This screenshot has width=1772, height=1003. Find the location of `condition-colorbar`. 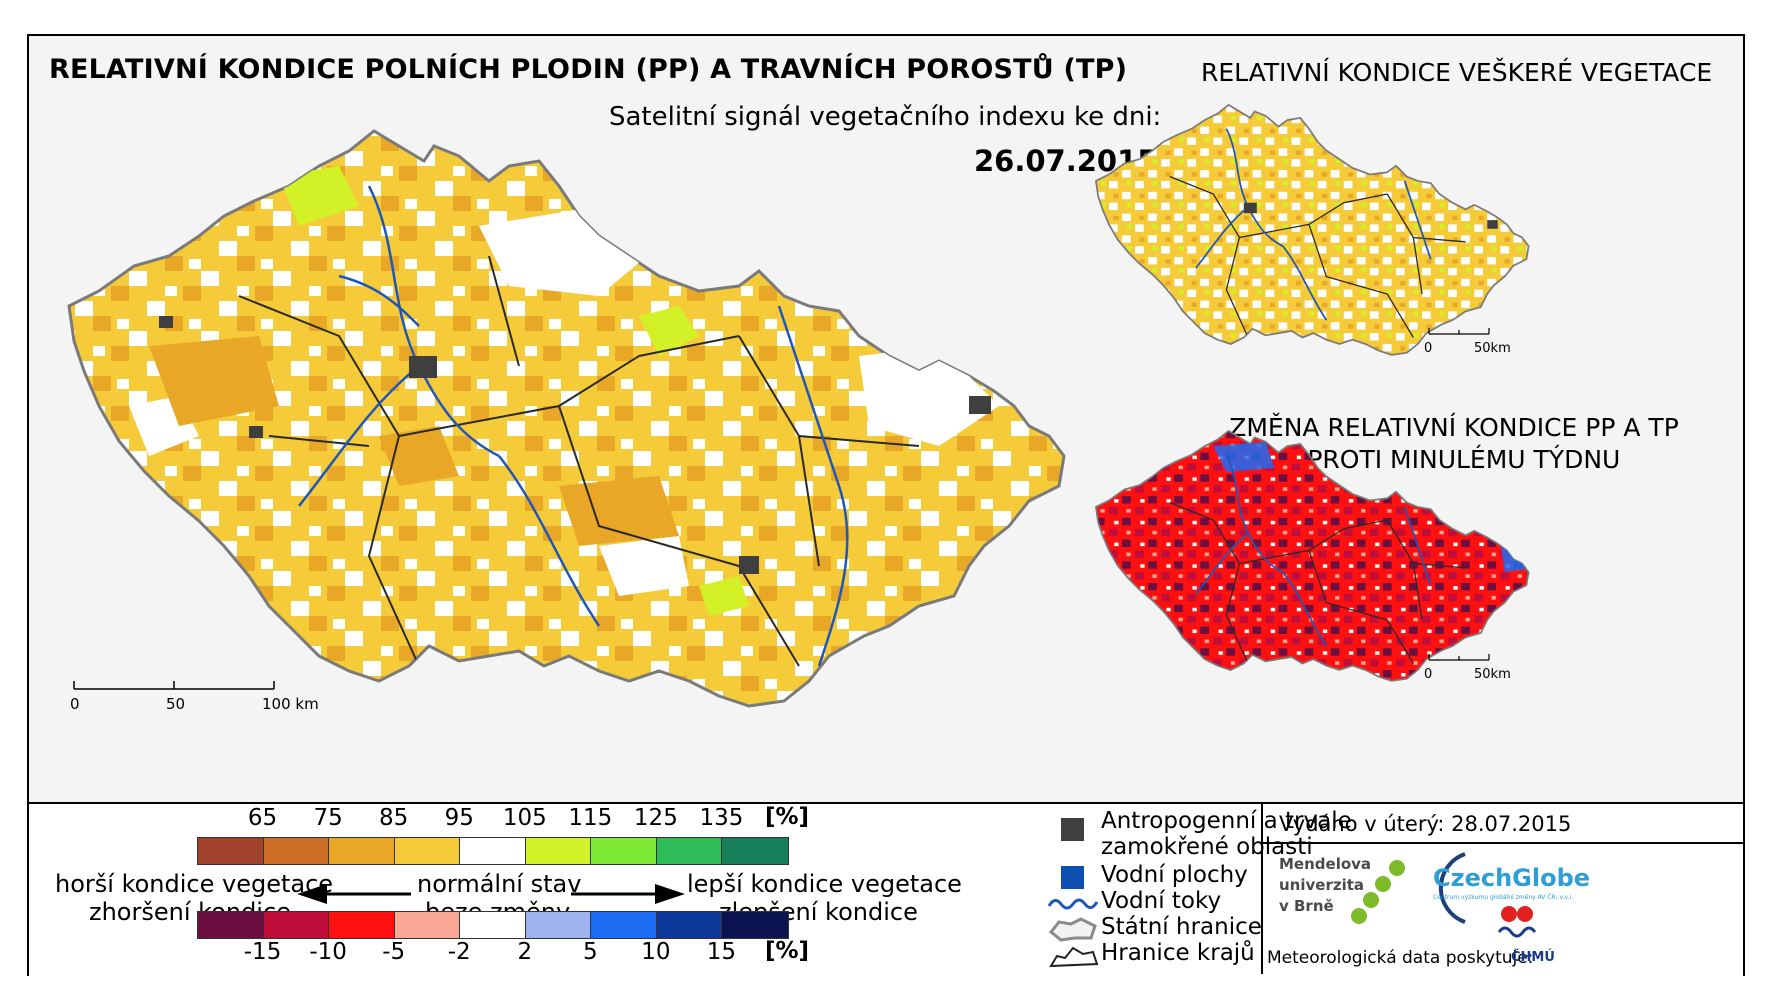

condition-colorbar is located at coordinates (493, 851).